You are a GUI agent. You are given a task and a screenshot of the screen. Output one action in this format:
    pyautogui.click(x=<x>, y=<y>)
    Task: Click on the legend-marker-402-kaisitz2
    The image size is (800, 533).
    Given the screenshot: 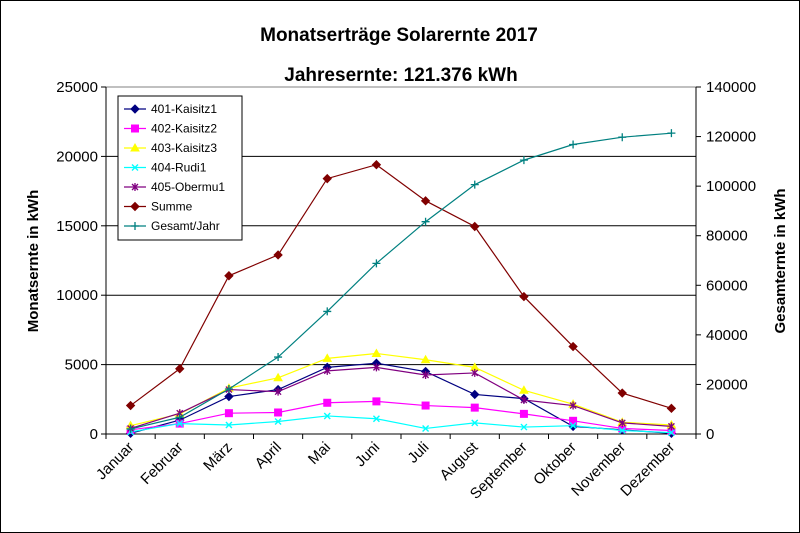 What is the action you would take?
    pyautogui.click(x=135, y=128)
    